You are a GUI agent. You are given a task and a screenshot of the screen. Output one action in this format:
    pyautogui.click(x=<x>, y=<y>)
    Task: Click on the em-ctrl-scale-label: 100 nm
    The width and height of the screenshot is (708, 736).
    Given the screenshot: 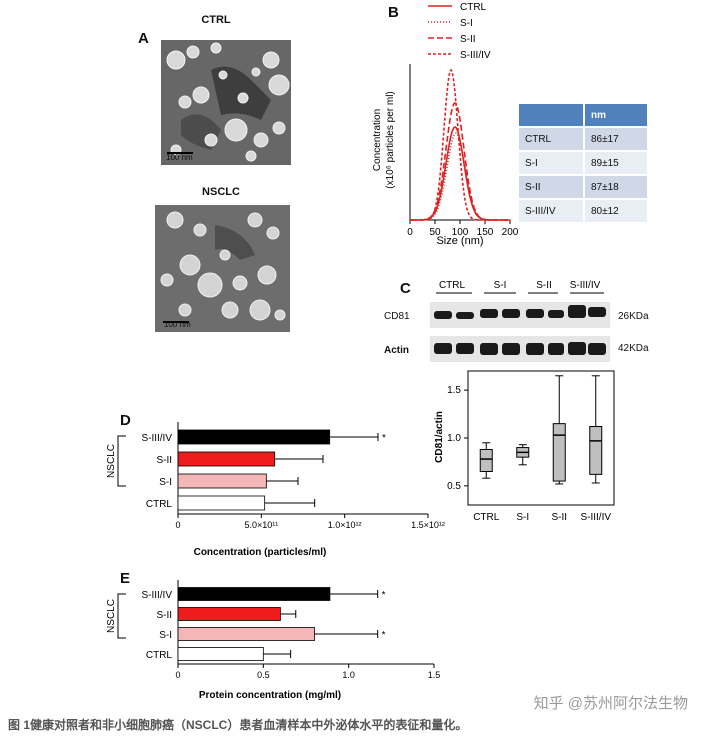 What is the action you would take?
    pyautogui.click(x=179, y=157)
    